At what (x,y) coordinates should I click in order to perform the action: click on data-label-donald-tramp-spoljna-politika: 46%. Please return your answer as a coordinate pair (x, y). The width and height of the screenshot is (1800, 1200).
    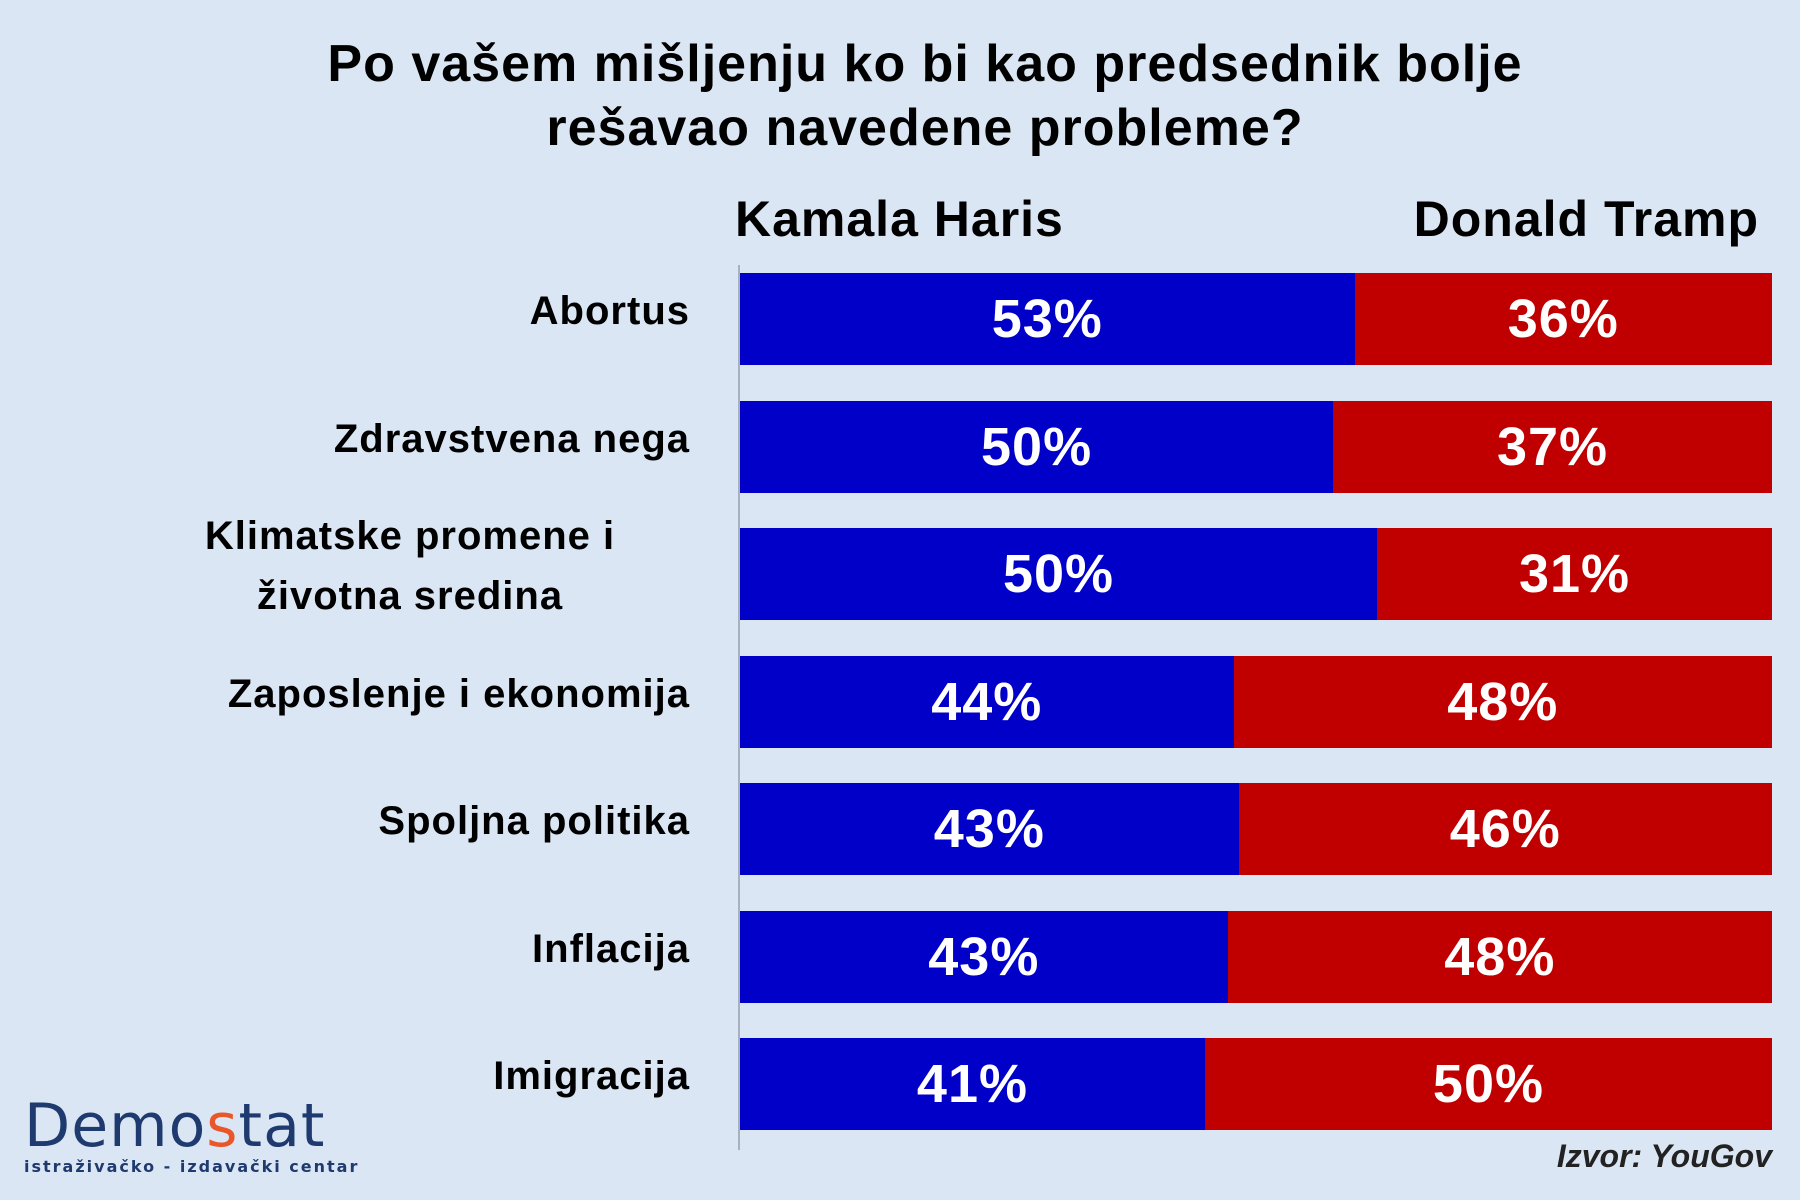
    Looking at the image, I should click on (1505, 829).